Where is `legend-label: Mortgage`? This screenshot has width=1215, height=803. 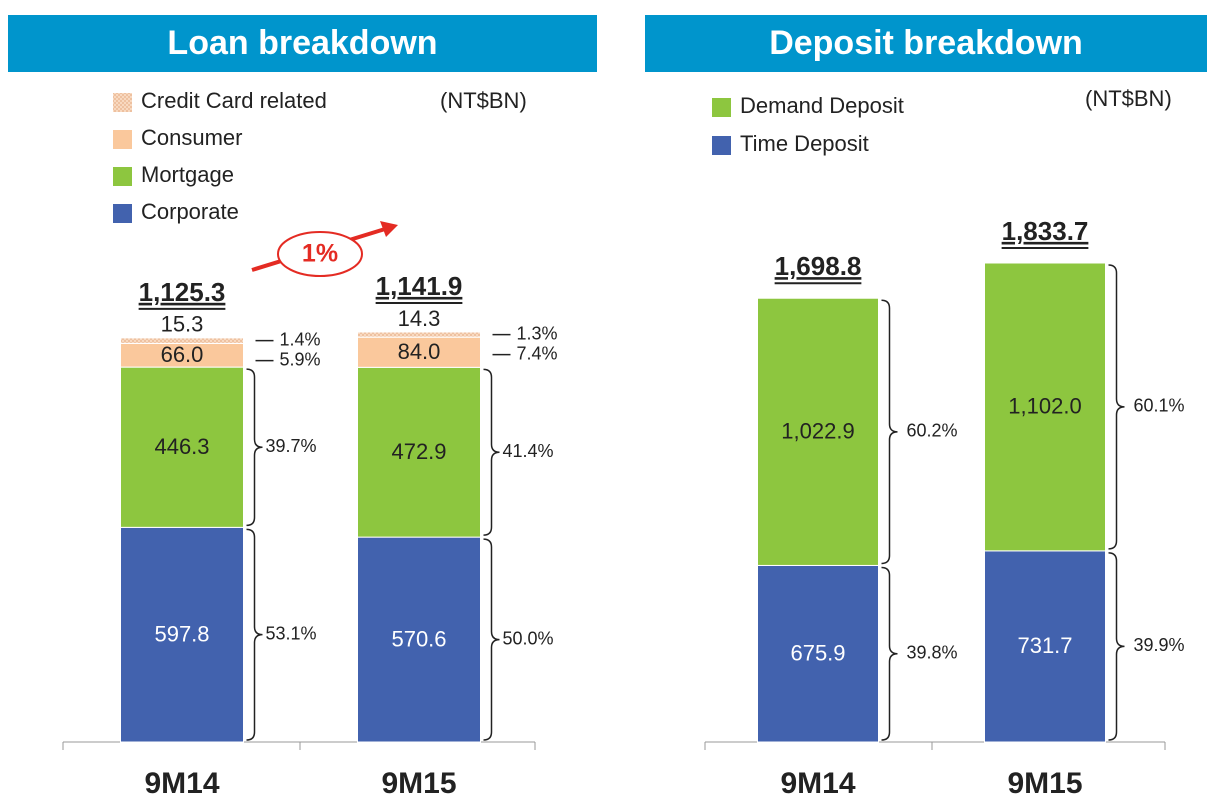
legend-label: Mortgage is located at coordinates (187, 174).